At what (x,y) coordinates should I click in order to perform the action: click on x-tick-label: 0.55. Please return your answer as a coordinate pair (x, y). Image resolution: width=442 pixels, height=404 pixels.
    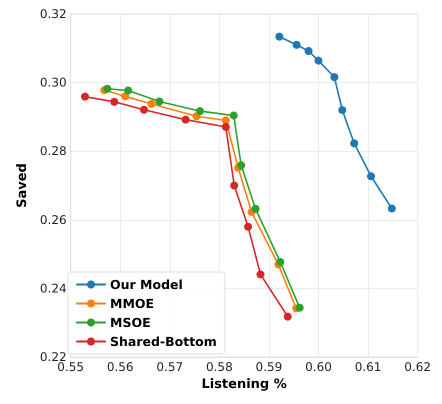
    Looking at the image, I should click on (70, 367).